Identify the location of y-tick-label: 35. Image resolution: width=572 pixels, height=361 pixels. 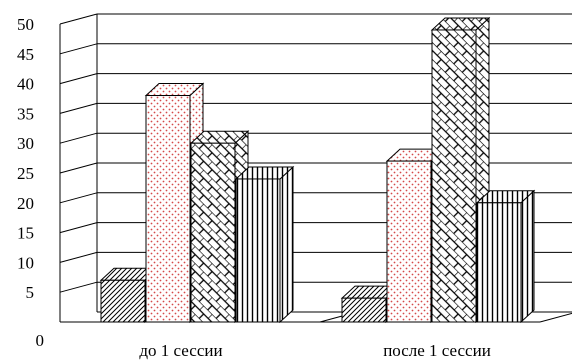
(25, 113).